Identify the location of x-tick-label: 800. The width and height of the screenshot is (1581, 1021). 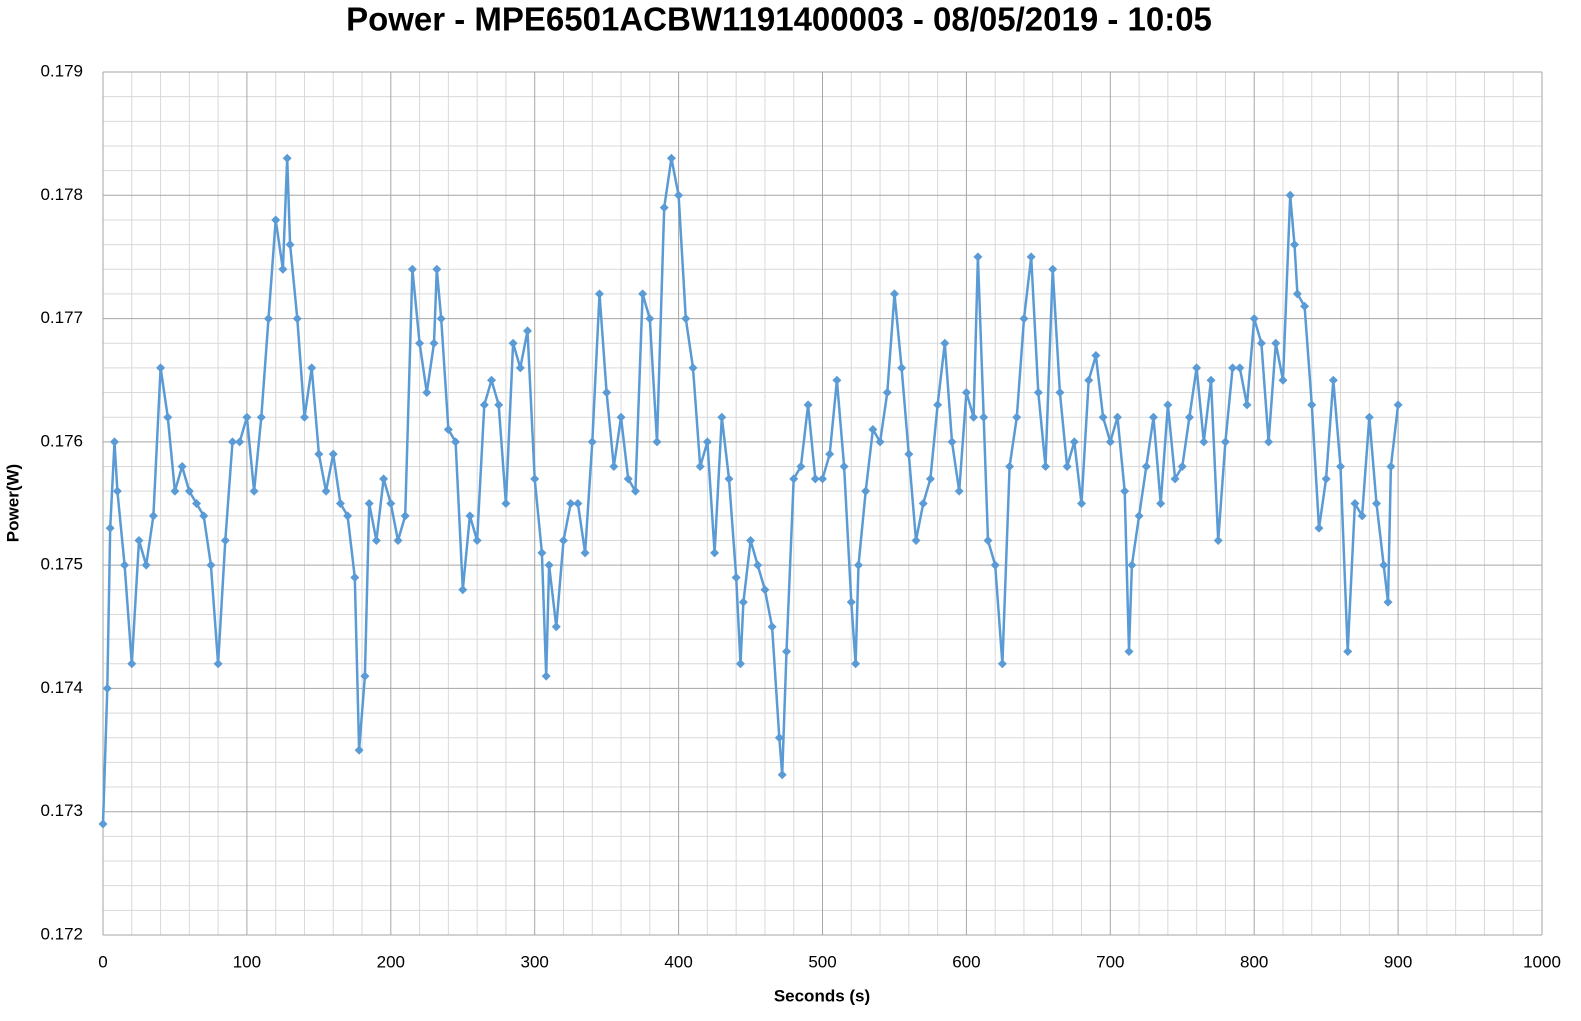
(1254, 961).